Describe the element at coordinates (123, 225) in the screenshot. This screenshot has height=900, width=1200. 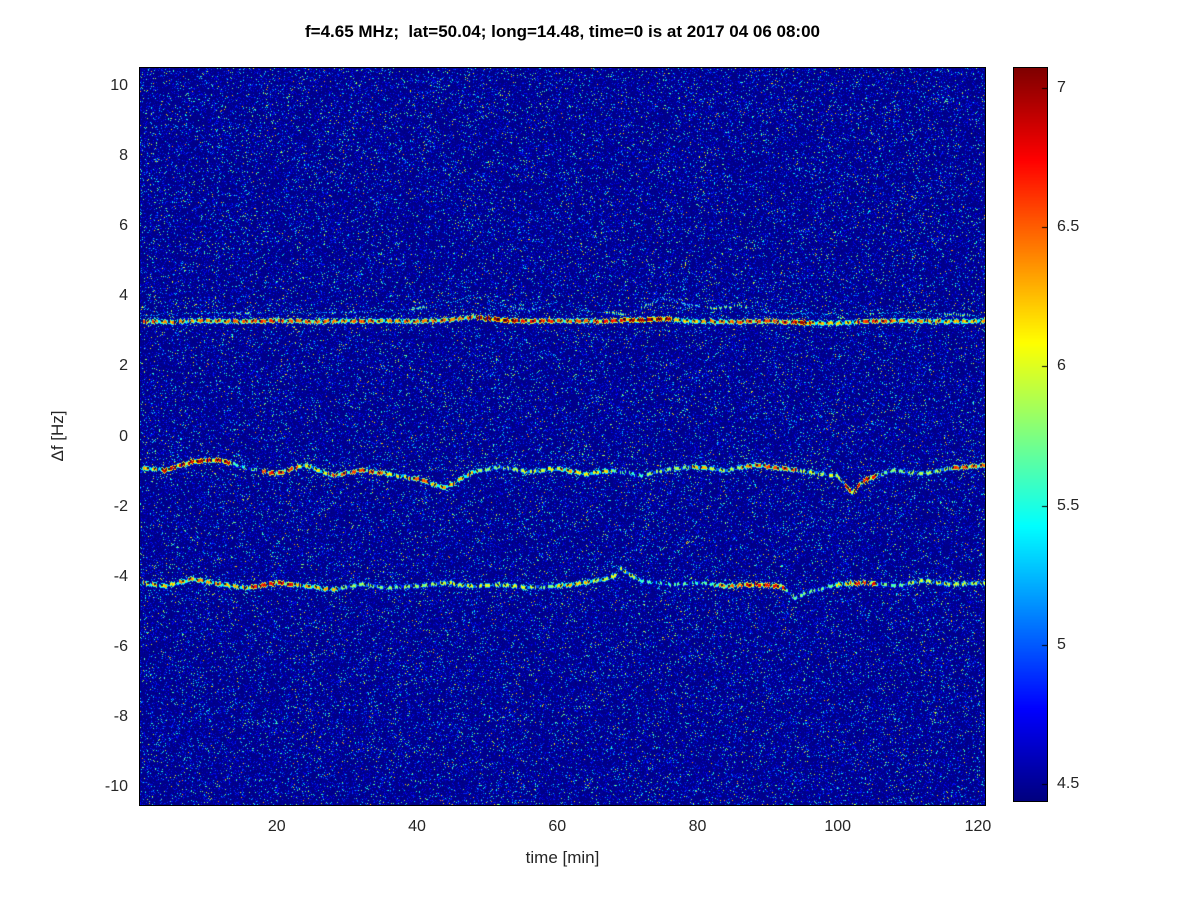
I see `y-tick-label: 6` at that location.